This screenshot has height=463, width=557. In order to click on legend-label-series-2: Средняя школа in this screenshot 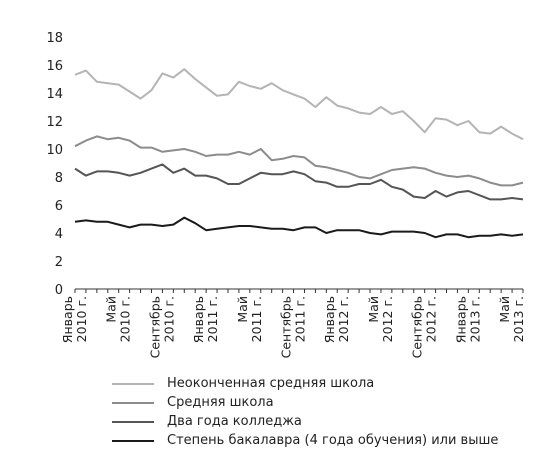, I will do `click(220, 402)`.